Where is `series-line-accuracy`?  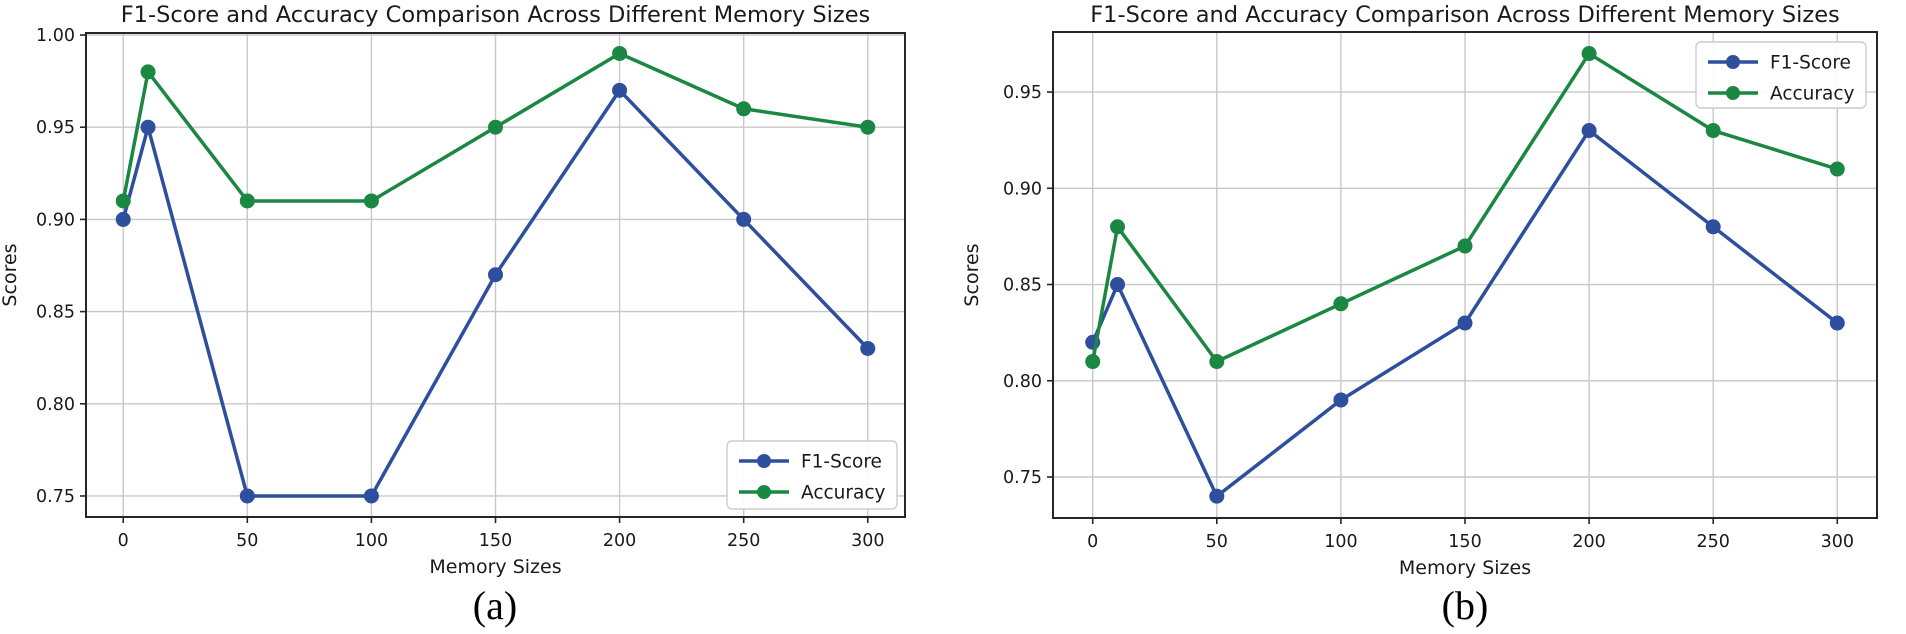 series-line-accuracy is located at coordinates (495, 127).